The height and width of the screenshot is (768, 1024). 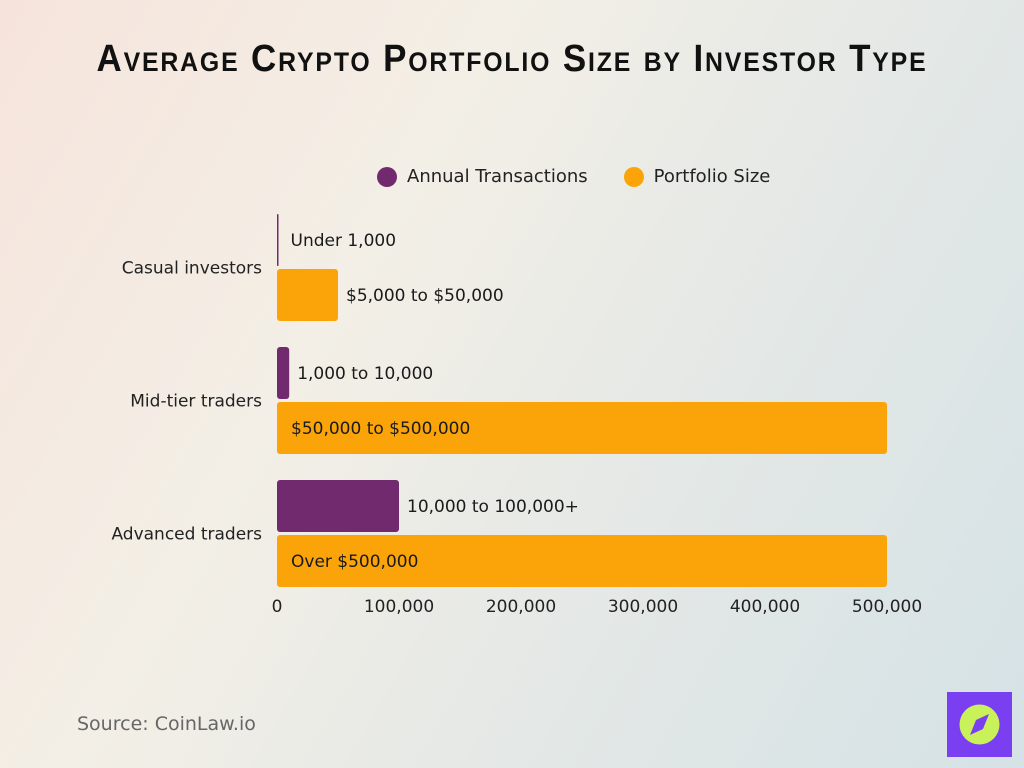 I want to click on x-tick-label: 500,000, so click(x=887, y=607).